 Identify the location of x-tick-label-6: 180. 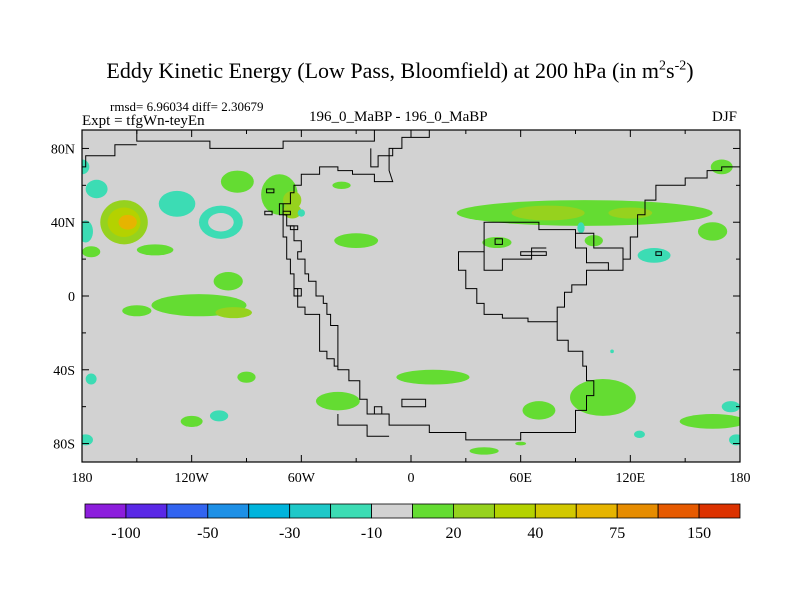
(740, 478).